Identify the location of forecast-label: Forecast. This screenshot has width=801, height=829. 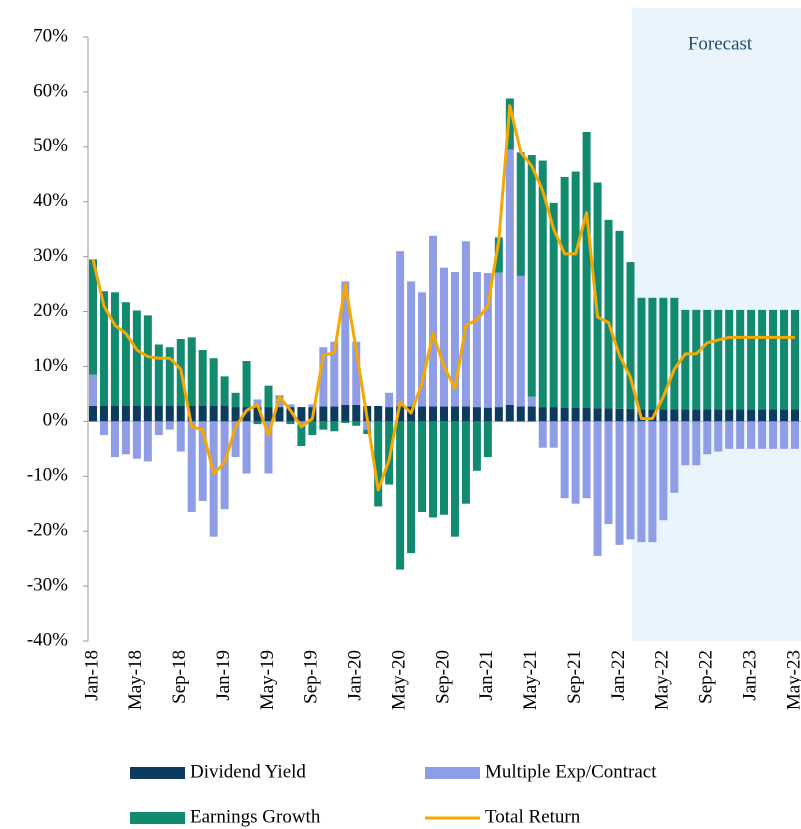
(720, 43).